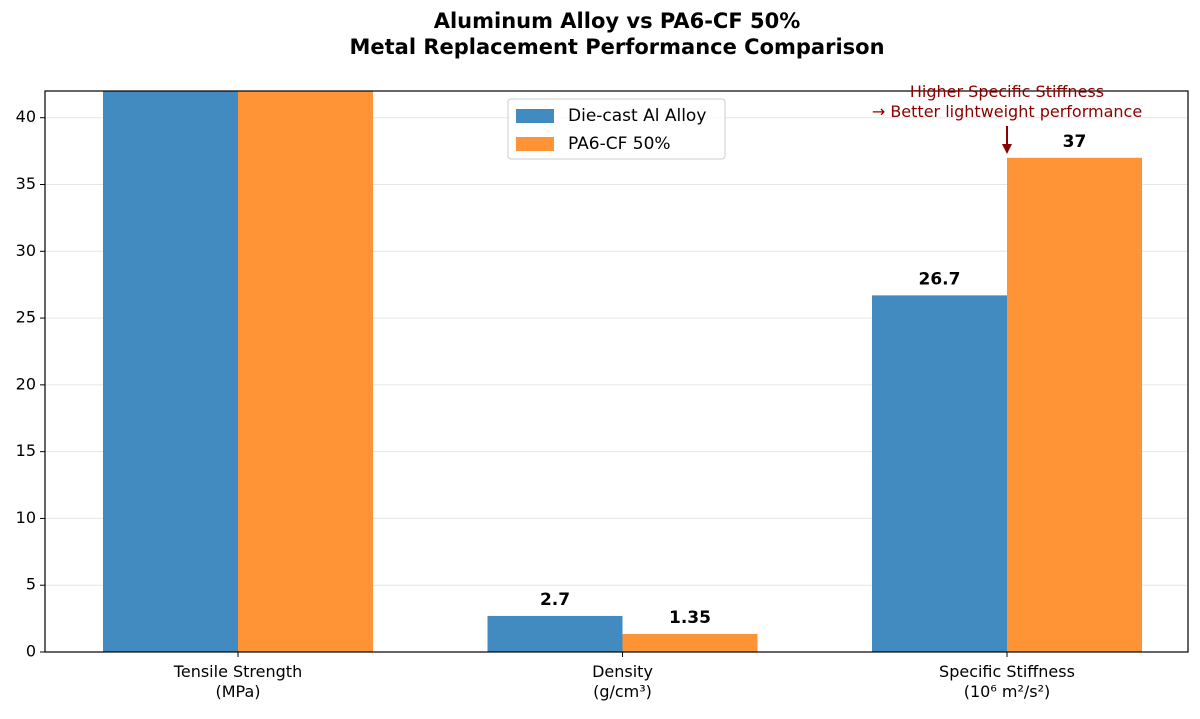 This screenshot has height=719, width=1200. What do you see at coordinates (690, 618) in the screenshot?
I see `value-label: 1.35` at bounding box center [690, 618].